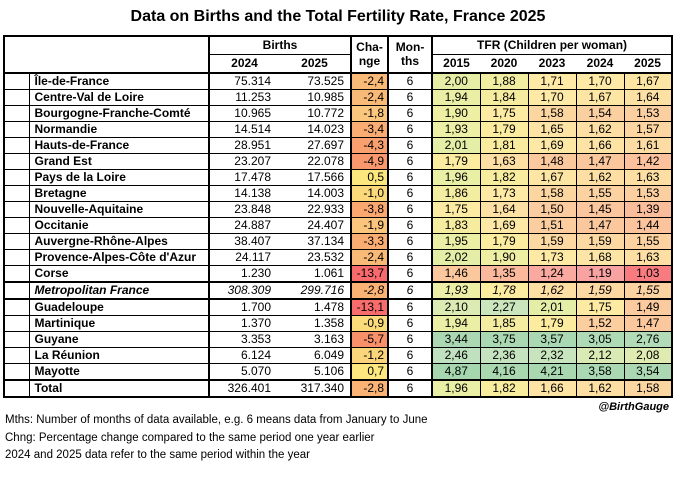 The height and width of the screenshot is (485, 676). I want to click on tfr-cell: 1,64, so click(648, 97).